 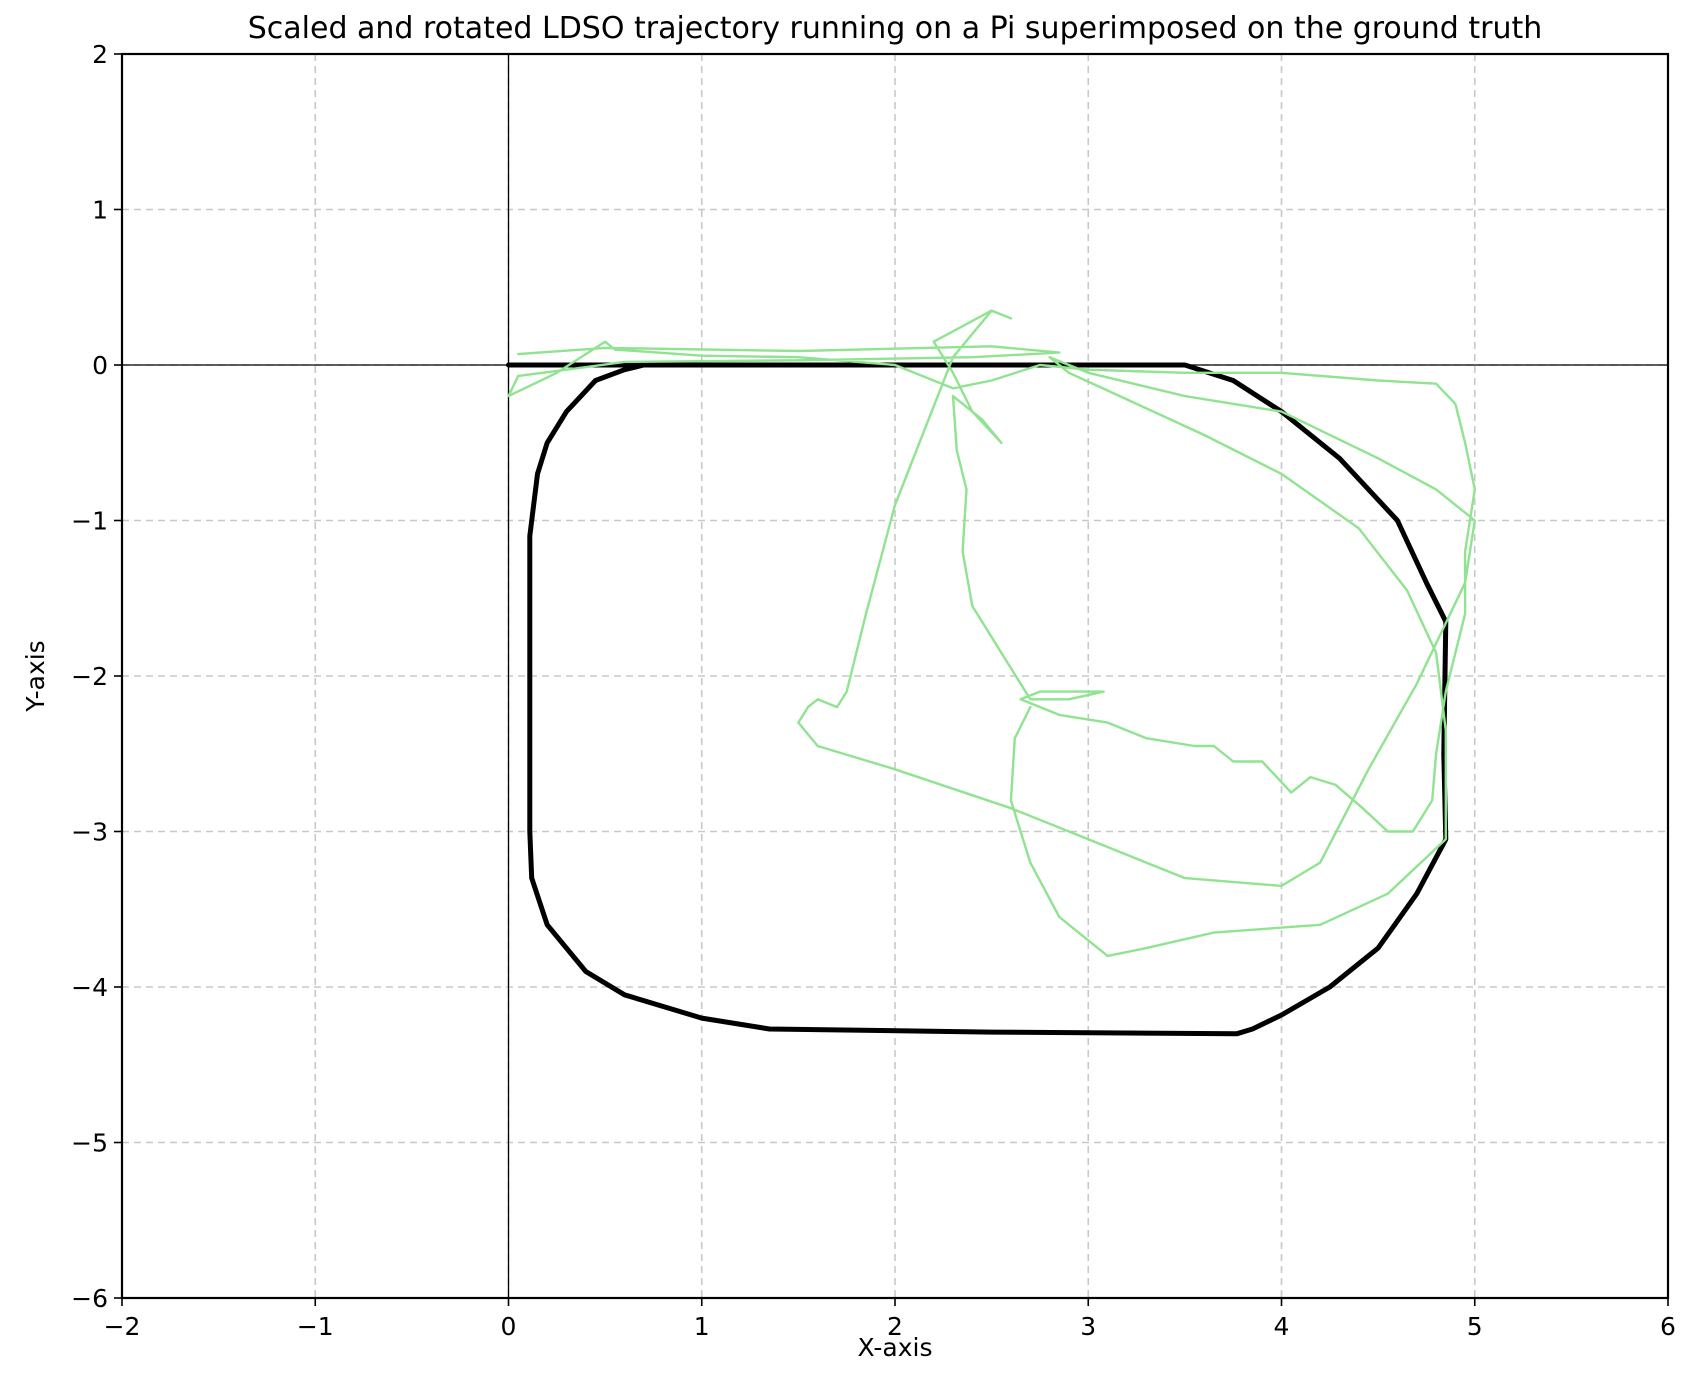 What do you see at coordinates (122, 1326) in the screenshot?
I see `x-tick-label: −2` at bounding box center [122, 1326].